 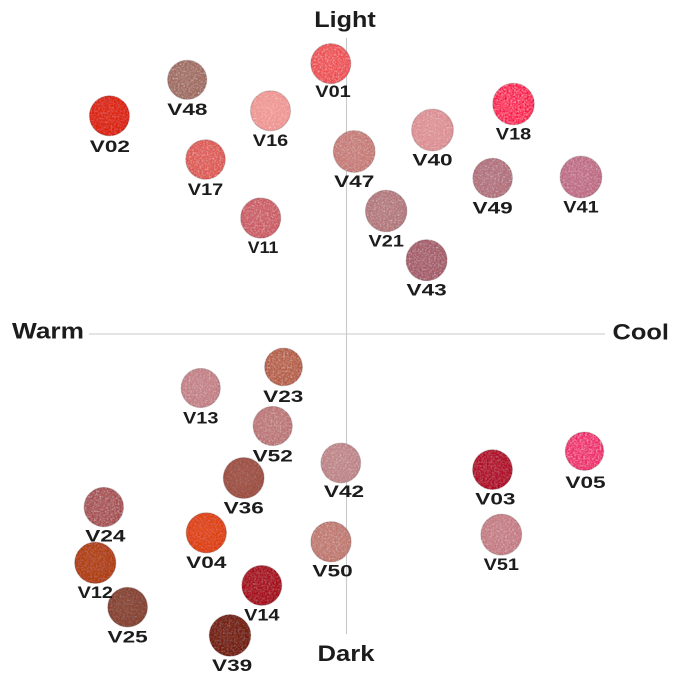 I want to click on svg-text: V23, so click(x=283, y=397).